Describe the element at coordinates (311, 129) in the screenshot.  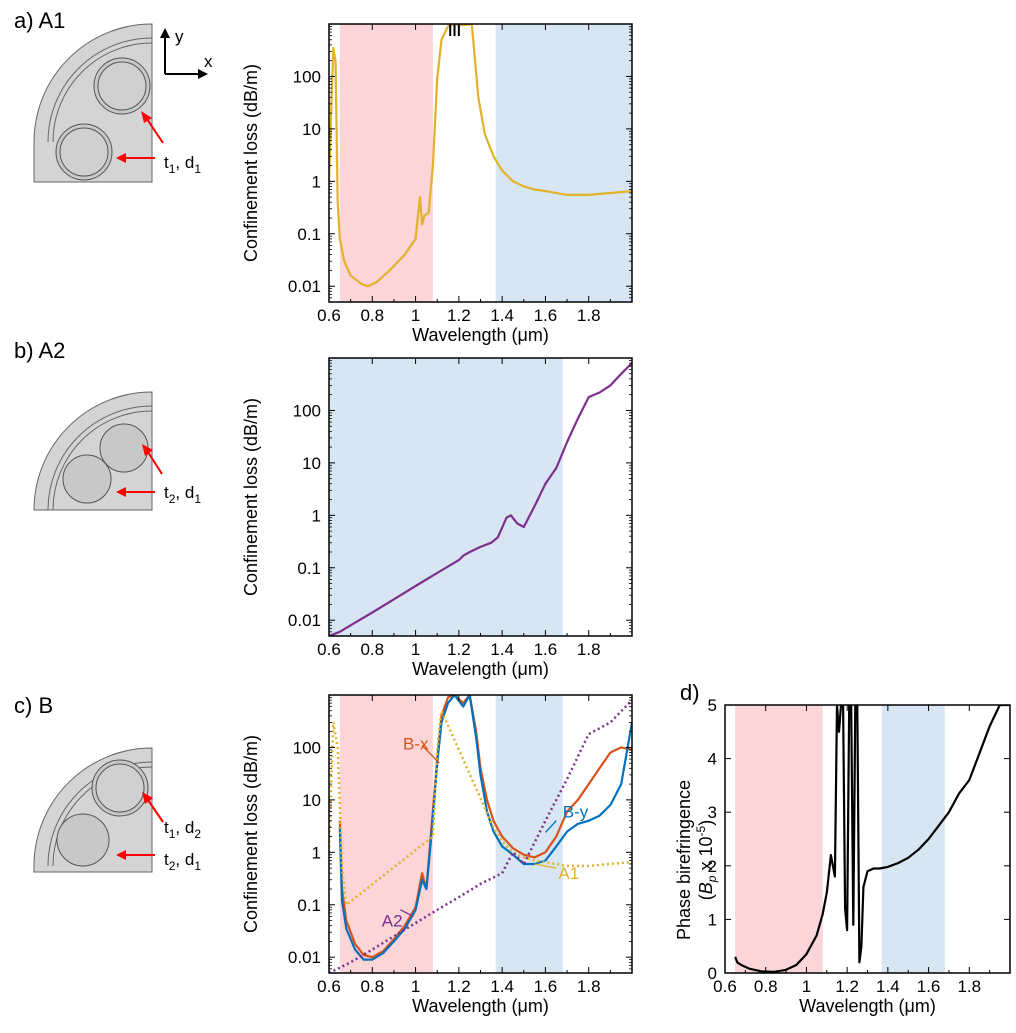
I see `chart-a-ytick-label-3: 10` at that location.